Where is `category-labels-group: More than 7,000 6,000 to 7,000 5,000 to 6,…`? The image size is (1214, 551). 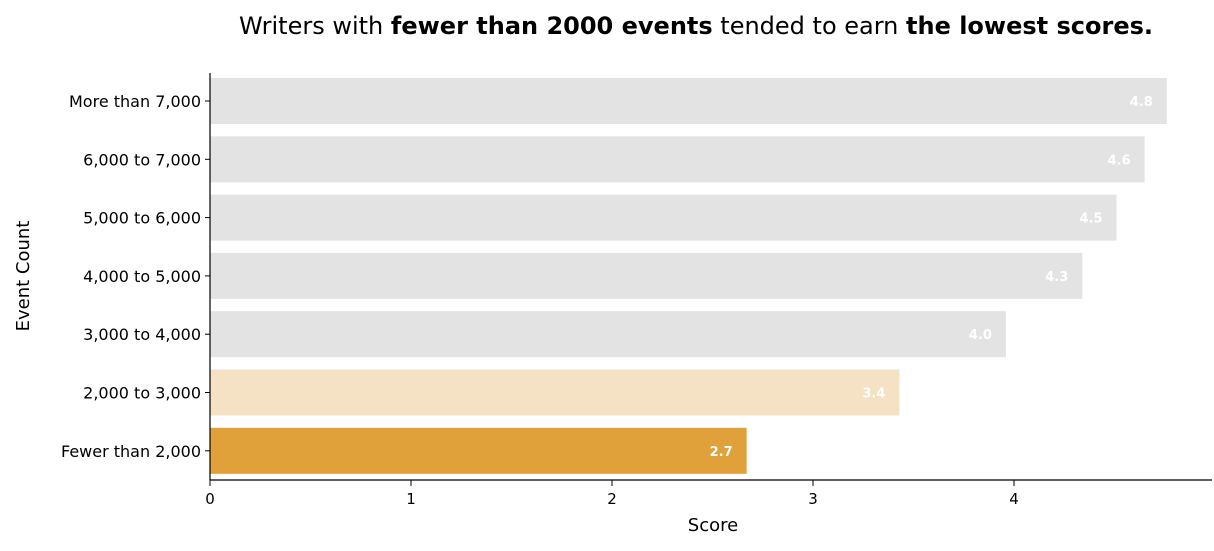 category-labels-group: More than 7,000 6,000 to 7,000 5,000 to 6,… is located at coordinates (135, 276).